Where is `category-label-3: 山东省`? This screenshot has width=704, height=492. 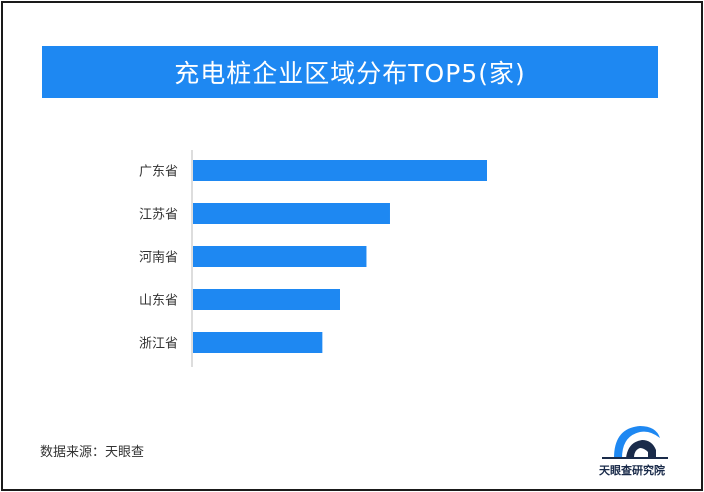 category-label-3: 山东省 is located at coordinates (158, 301).